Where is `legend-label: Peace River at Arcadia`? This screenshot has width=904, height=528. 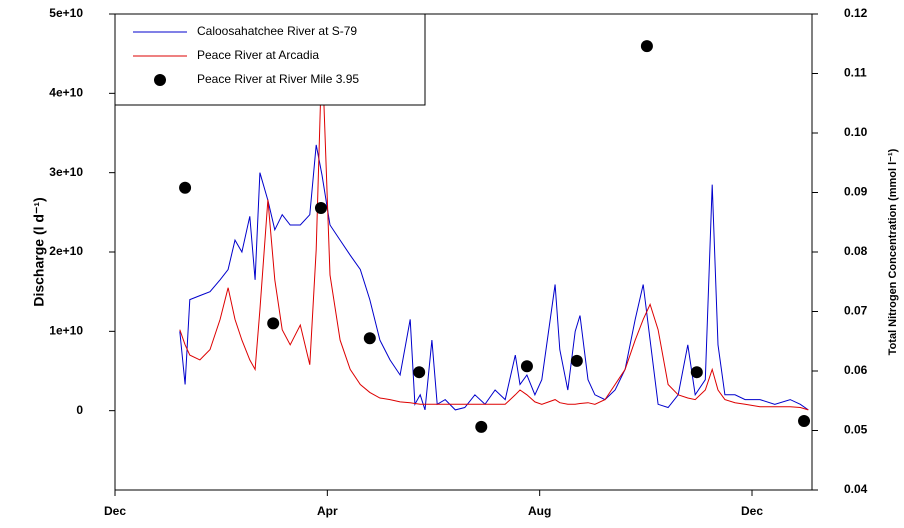
legend-label: Peace River at Arcadia is located at coordinates (258, 55).